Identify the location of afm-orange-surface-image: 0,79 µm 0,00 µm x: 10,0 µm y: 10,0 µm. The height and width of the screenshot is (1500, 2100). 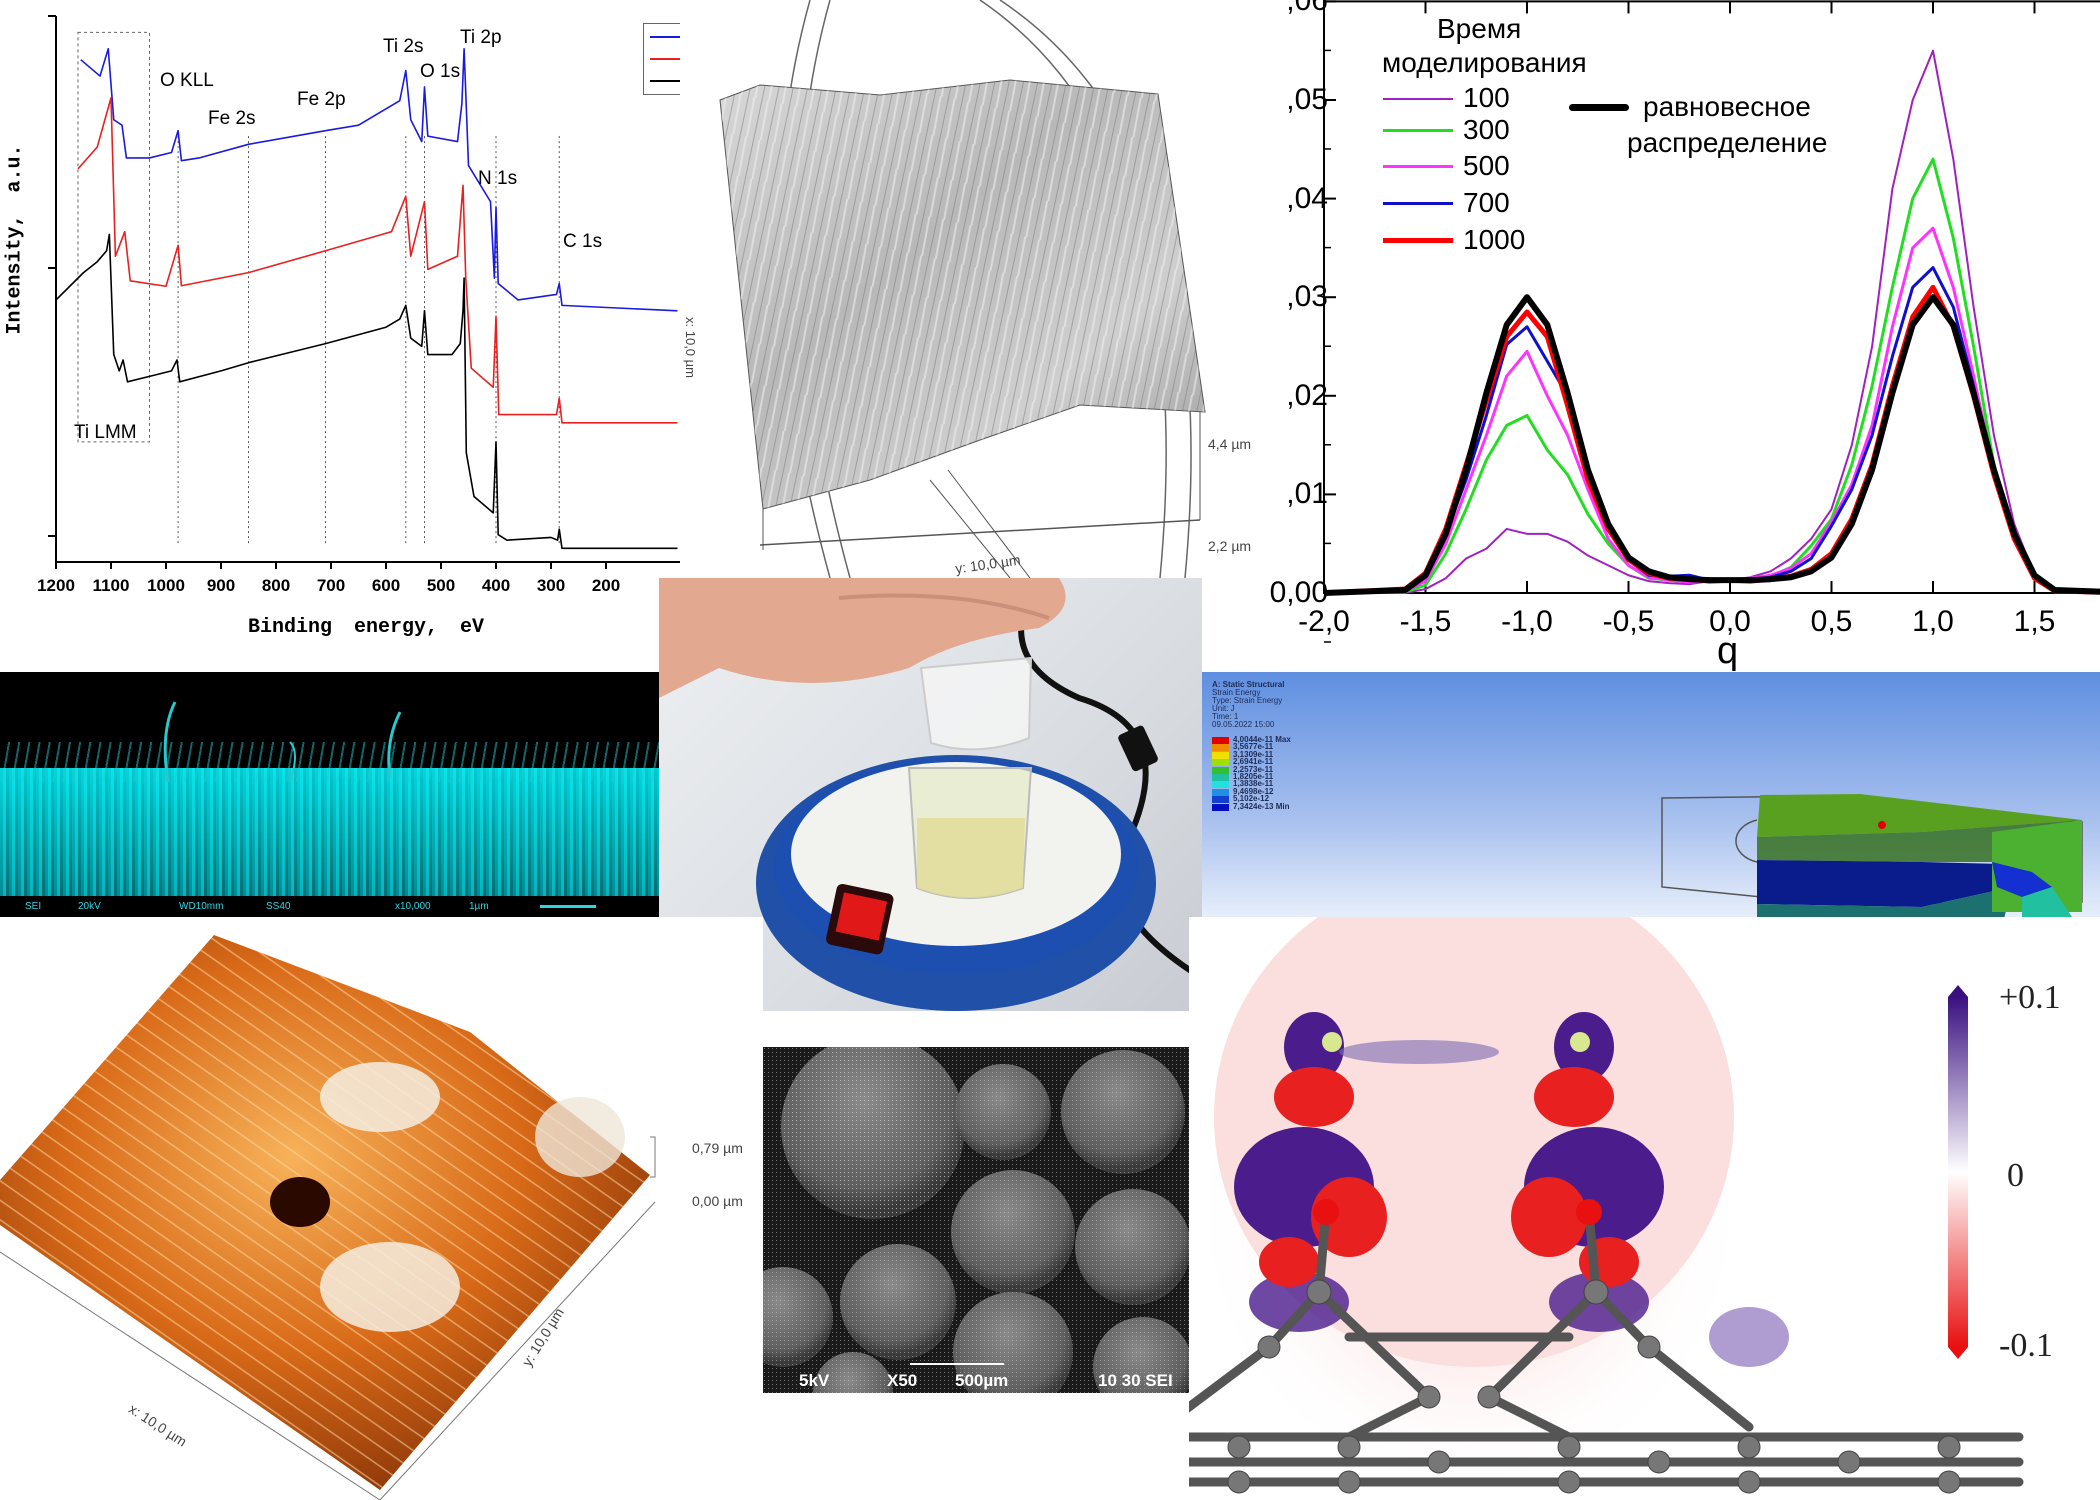
(381, 1208).